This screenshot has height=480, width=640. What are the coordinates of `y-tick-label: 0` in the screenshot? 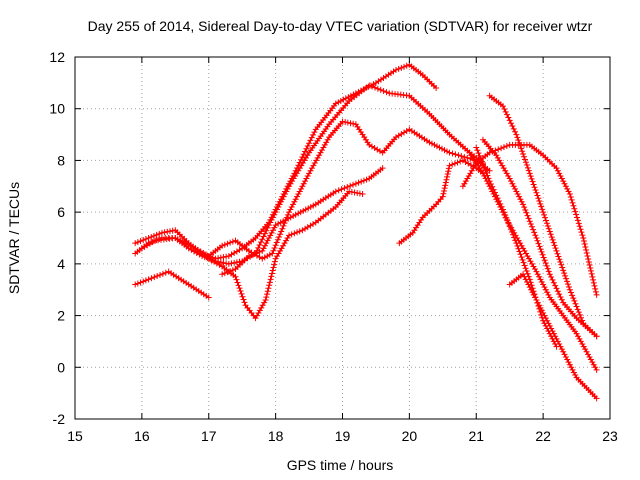 It's located at (61, 367).